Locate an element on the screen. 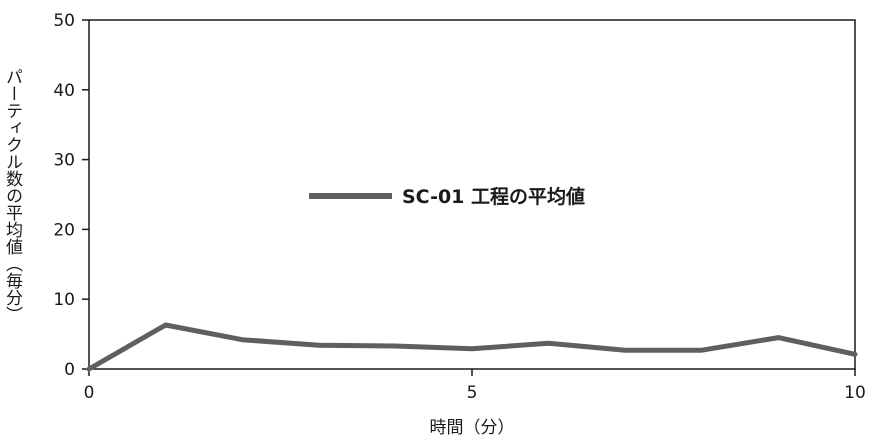 This screenshot has width=872, height=441. y-tick-label: 40 is located at coordinates (64, 91).